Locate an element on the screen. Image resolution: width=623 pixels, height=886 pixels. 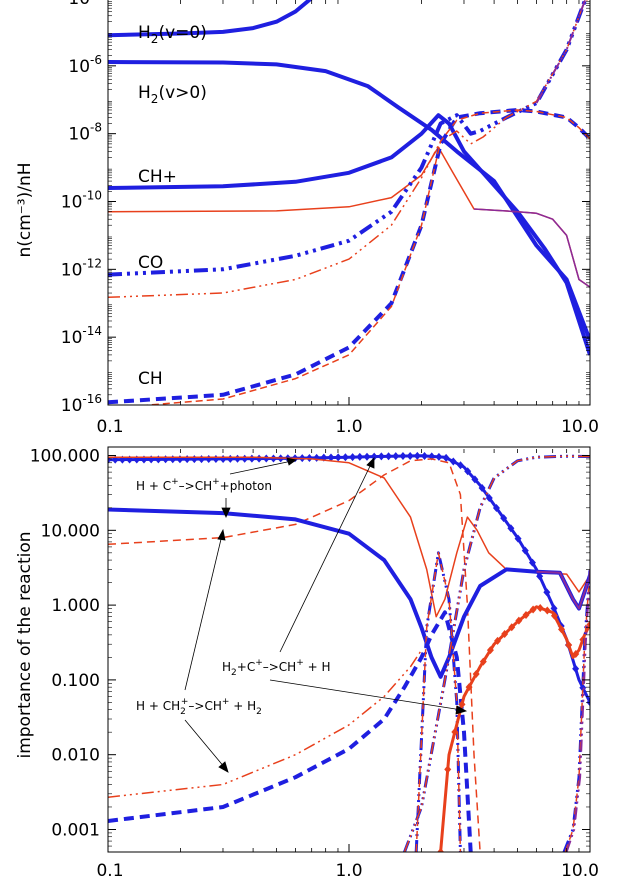
top-y-tick-label: 10⁻⁸ is located at coordinates (85, 133).